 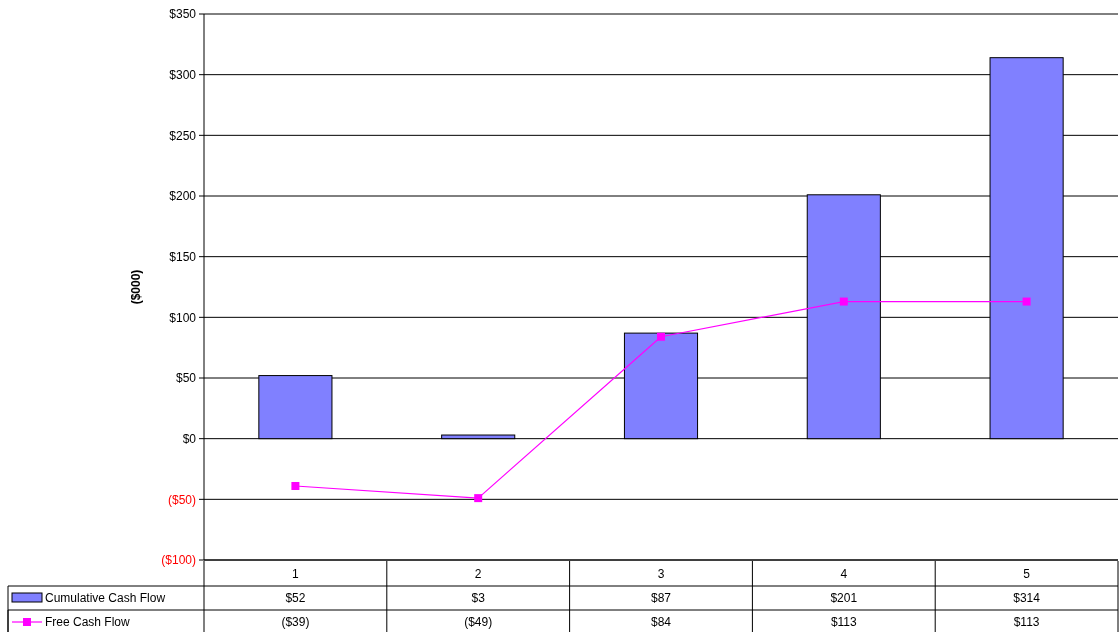 I want to click on y-tick-label: $150, so click(x=183, y=256).